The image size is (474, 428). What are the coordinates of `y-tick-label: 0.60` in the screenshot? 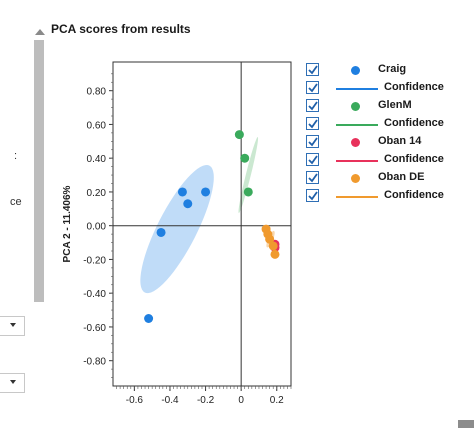 It's located at (97, 125).